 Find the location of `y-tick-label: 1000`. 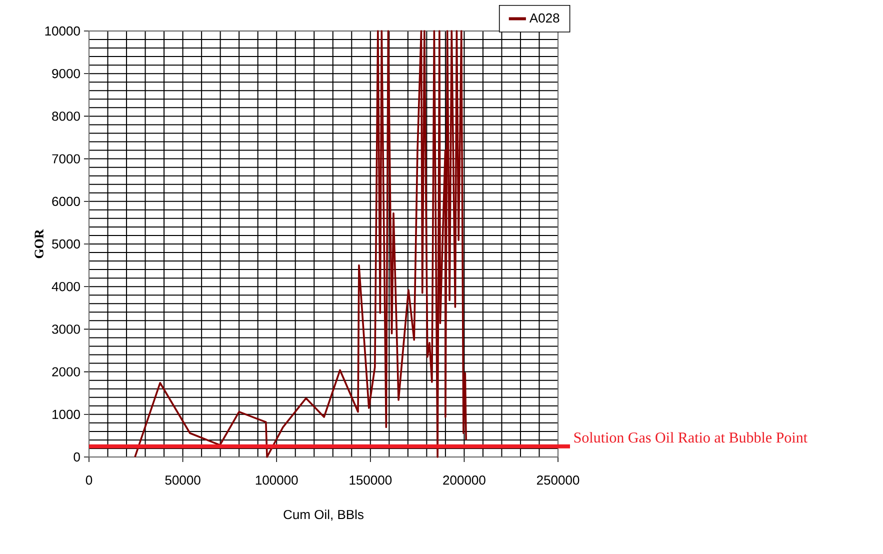

y-tick-label: 1000 is located at coordinates (66, 414).